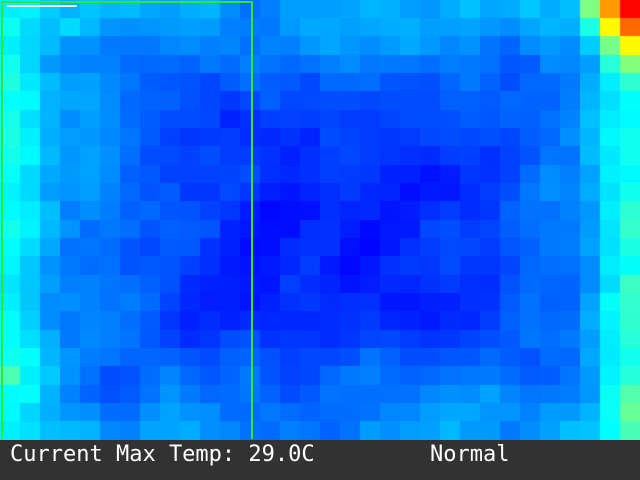 This screenshot has height=480, width=640. I want to click on status-bar: Current Max Temp: 29.0C Normal, so click(320, 460).